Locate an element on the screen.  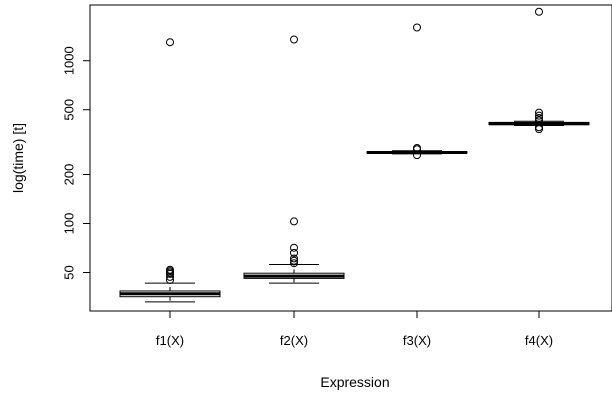
x-axis: f1(X) f2(X) f3(X) f4(X) is located at coordinates (354, 329).